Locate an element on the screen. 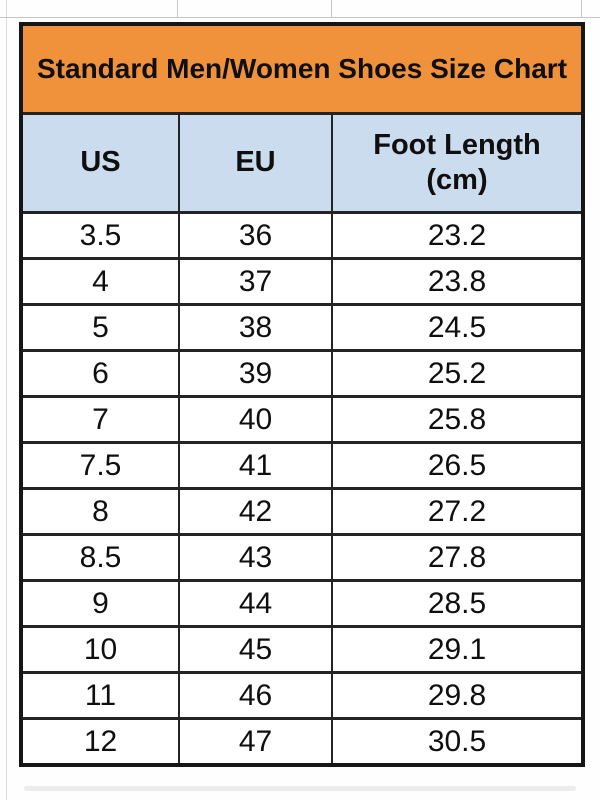 The height and width of the screenshot is (800, 600). eu-size-cell: 39 is located at coordinates (255, 373).